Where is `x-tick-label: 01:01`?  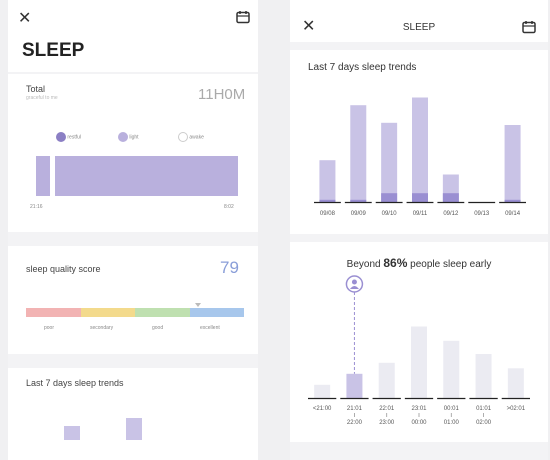
x-tick-label: 01:01 is located at coordinates (484, 409).